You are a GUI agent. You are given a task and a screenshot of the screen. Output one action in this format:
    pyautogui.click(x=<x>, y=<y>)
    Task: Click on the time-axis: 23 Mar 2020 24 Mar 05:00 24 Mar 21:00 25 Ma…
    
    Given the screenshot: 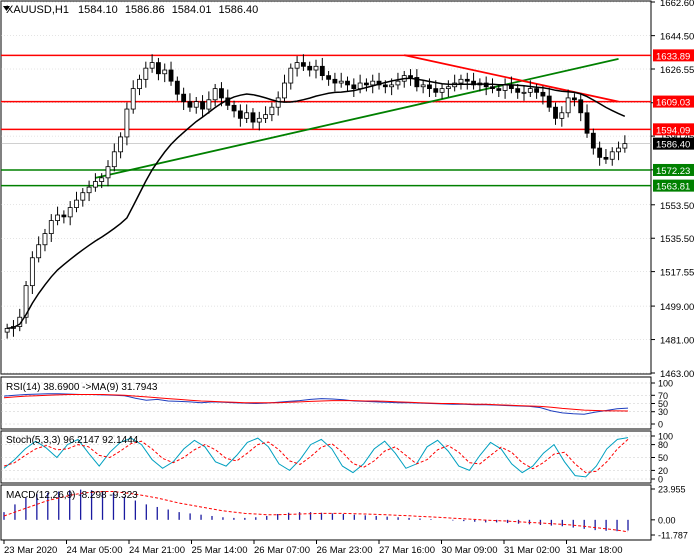 What is the action you would take?
    pyautogui.click(x=313, y=548)
    